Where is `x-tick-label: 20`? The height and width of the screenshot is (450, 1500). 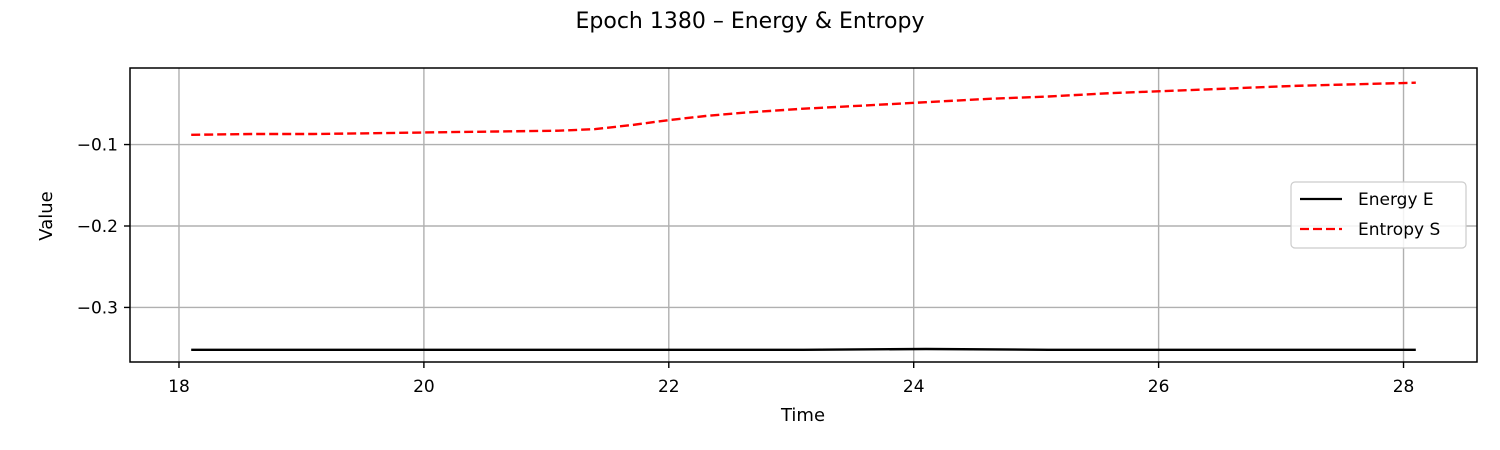
x-tick-label: 20 is located at coordinates (424, 387).